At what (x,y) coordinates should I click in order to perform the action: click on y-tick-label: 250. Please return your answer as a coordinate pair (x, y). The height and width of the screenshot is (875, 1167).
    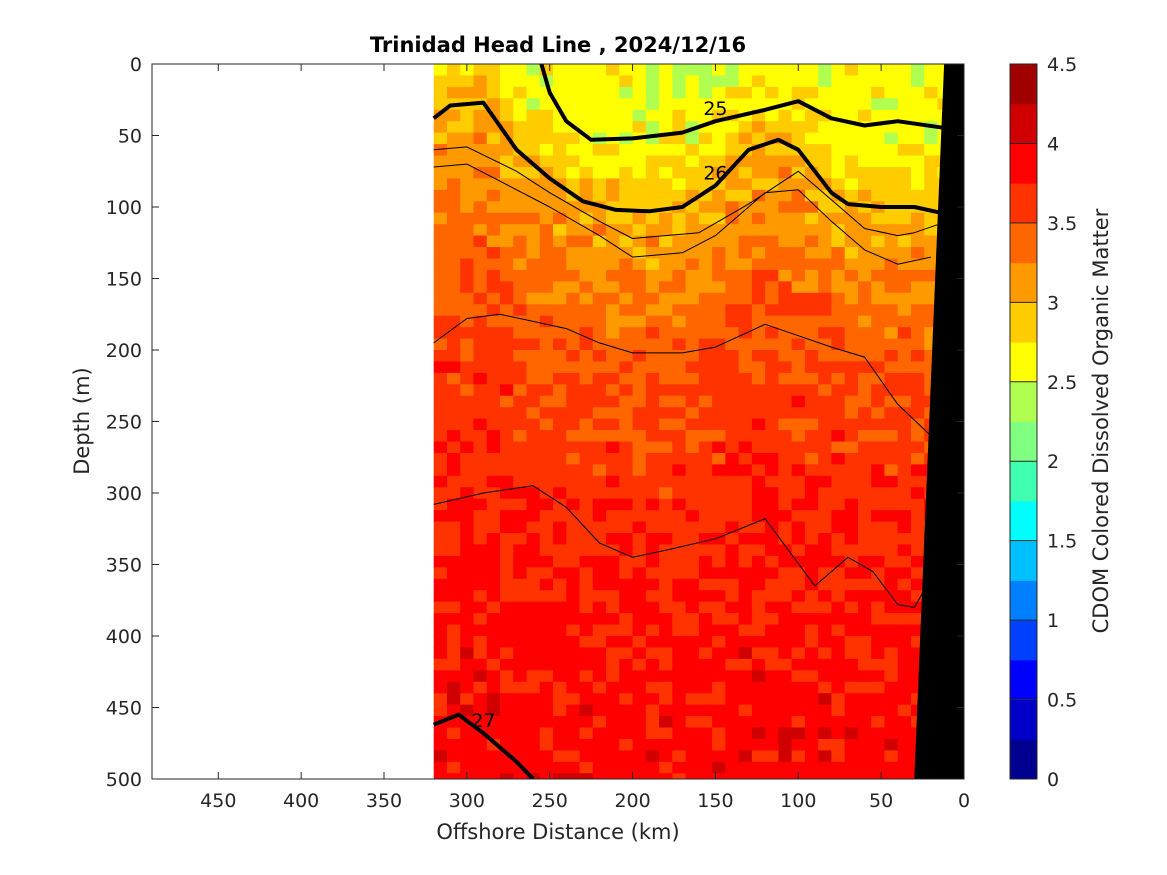
    Looking at the image, I should click on (124, 423).